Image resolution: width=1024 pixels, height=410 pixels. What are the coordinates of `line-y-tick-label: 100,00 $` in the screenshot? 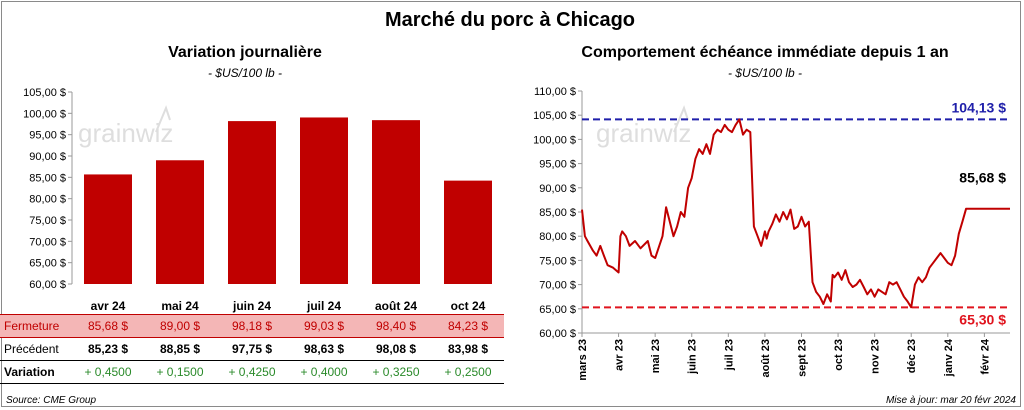 It's located at (554, 140).